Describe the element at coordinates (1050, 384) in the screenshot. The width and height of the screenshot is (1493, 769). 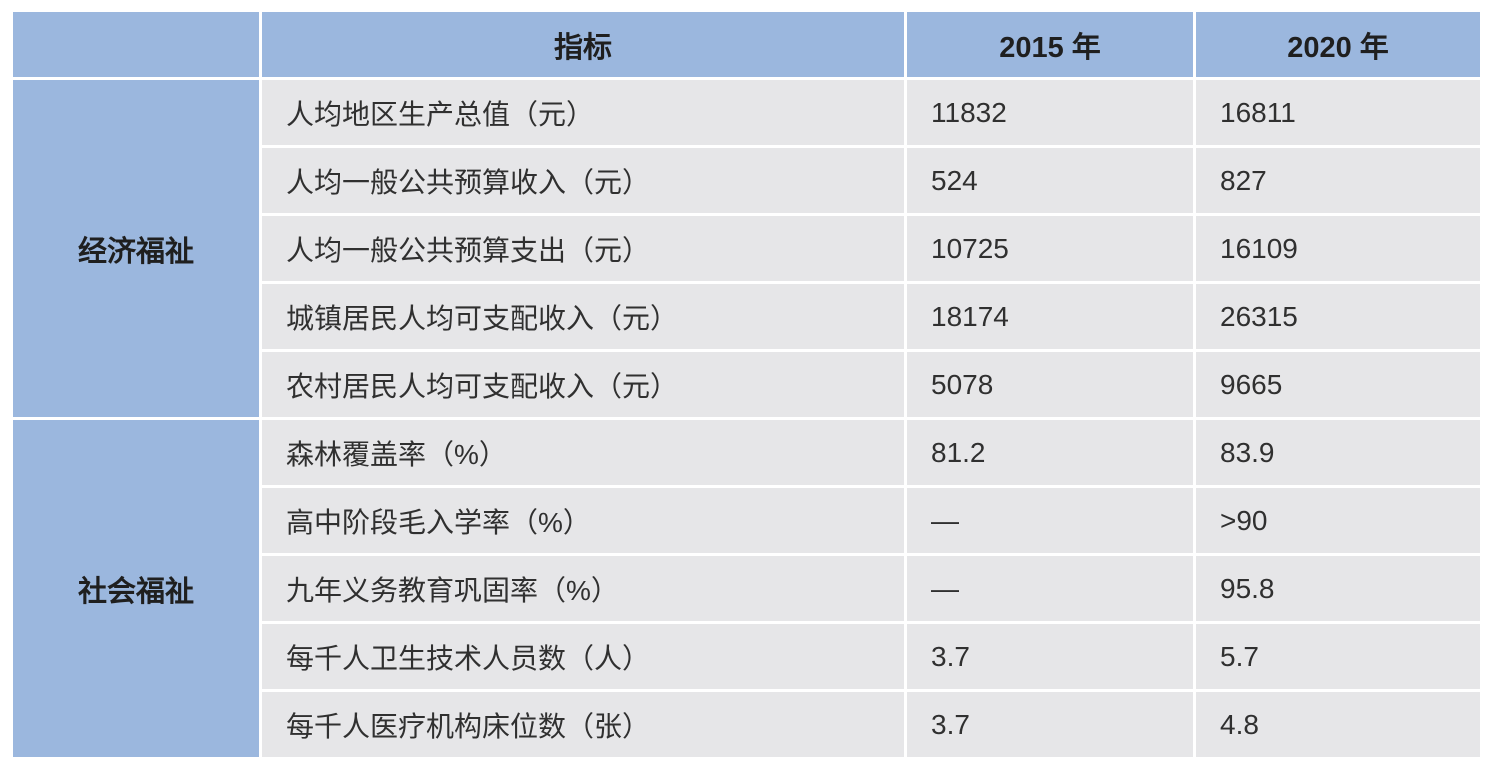
I see `value-2015-cell: 5078` at that location.